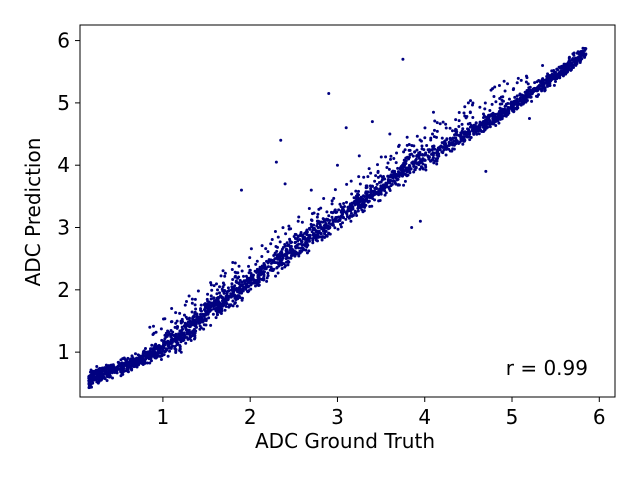 The image size is (640, 480). Describe the element at coordinates (63, 352) in the screenshot. I see `y-tick-label: 1` at that location.